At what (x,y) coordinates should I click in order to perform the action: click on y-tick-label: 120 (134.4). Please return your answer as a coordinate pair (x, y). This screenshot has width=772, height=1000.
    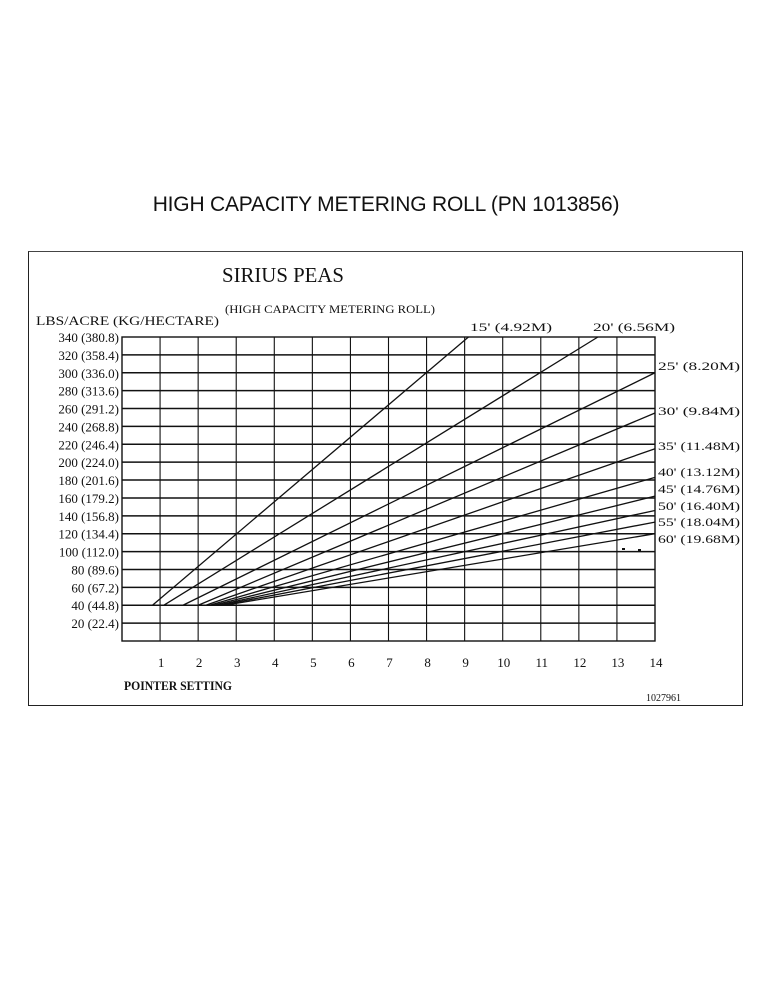
    Looking at the image, I should click on (88, 534).